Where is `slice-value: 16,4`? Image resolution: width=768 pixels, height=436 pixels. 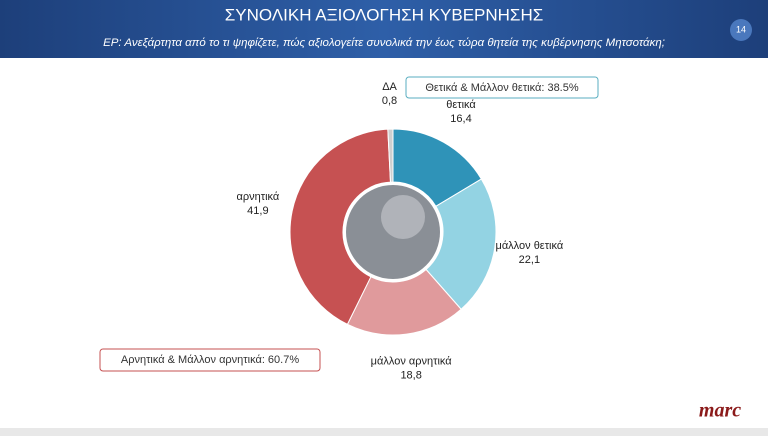
slice-value: 16,4 is located at coordinates (460, 119).